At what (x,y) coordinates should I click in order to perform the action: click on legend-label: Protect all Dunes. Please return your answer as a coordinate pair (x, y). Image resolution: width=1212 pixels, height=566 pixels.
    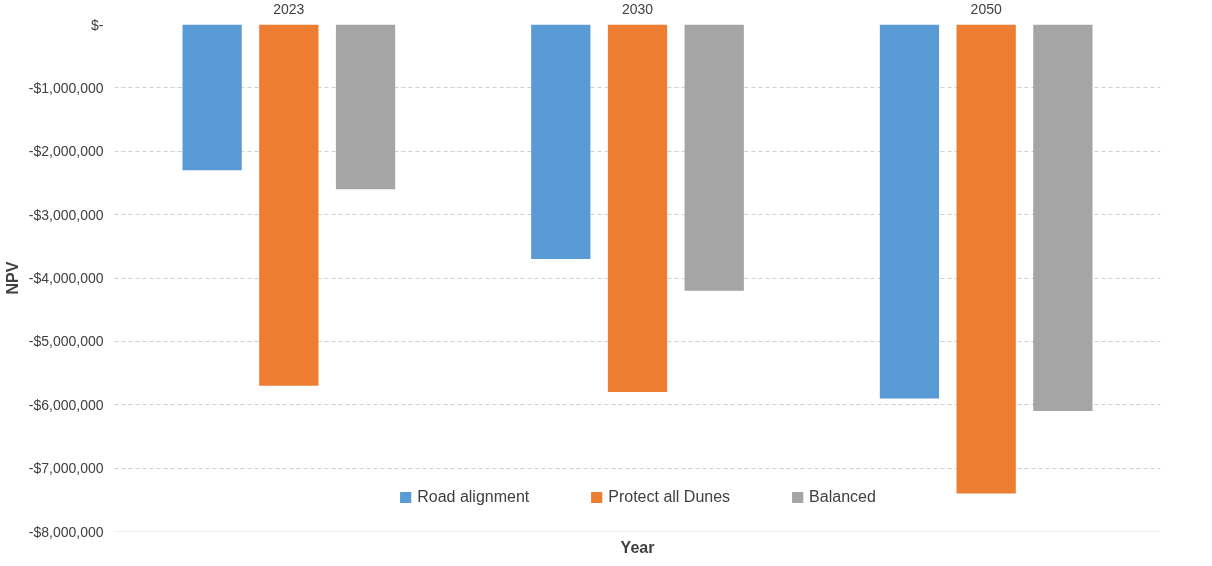
    Looking at the image, I should click on (669, 497).